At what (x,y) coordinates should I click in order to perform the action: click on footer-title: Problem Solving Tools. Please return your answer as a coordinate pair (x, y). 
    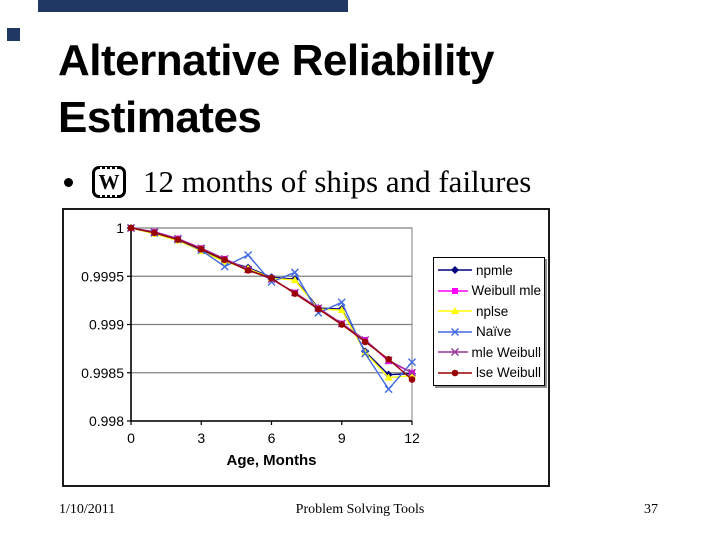
    Looking at the image, I should click on (360, 509).